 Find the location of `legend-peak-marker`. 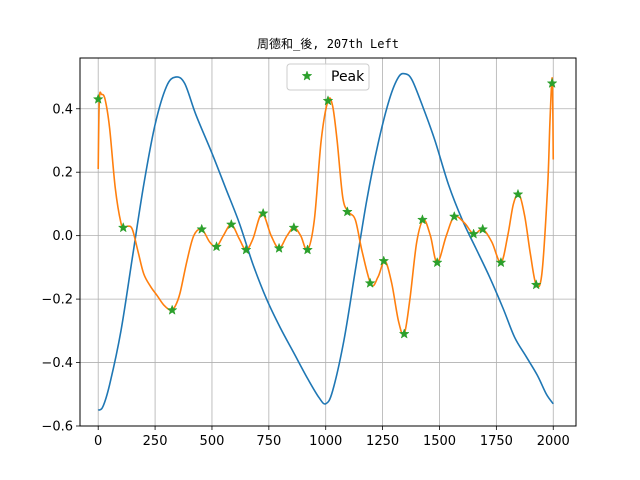

legend-peak-marker is located at coordinates (307, 75).